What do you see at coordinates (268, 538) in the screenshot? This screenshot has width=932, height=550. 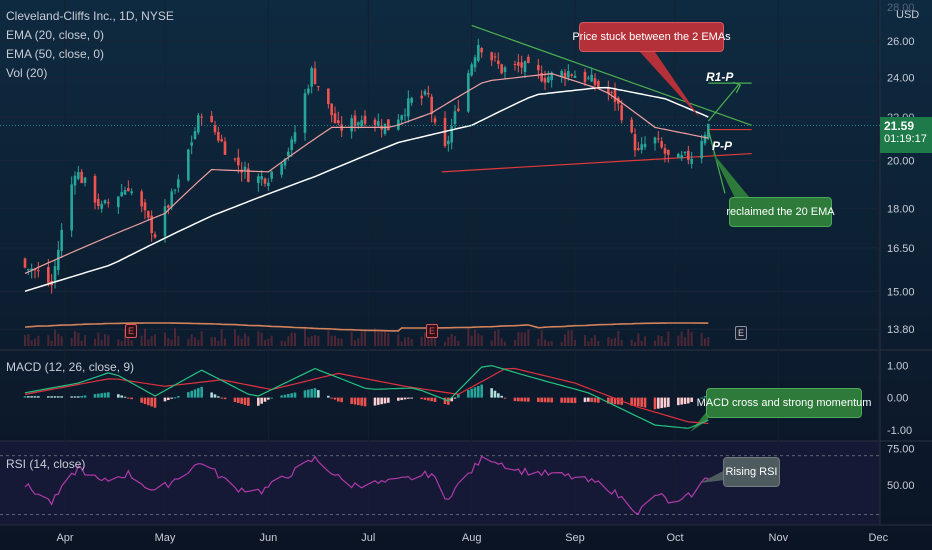 I see `time-axis-label: Jun` at bounding box center [268, 538].